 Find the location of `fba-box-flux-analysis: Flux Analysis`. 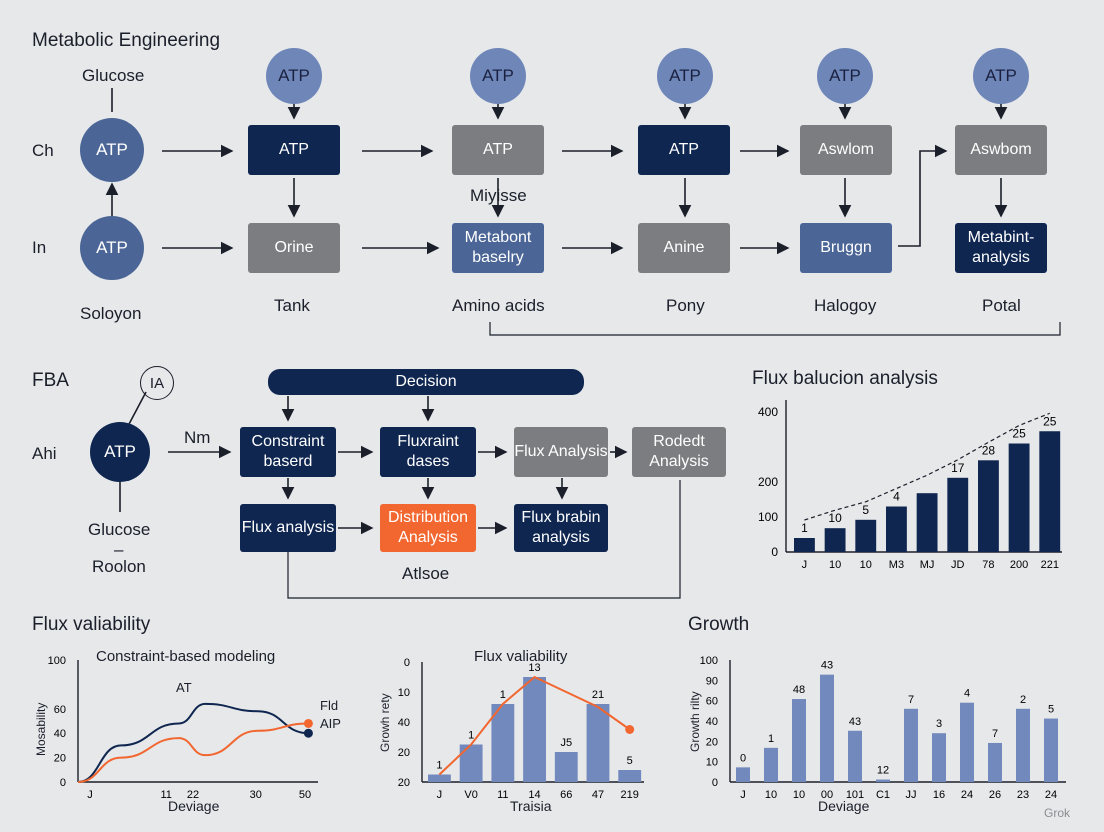

fba-box-flux-analysis: Flux Analysis is located at coordinates (561, 452).